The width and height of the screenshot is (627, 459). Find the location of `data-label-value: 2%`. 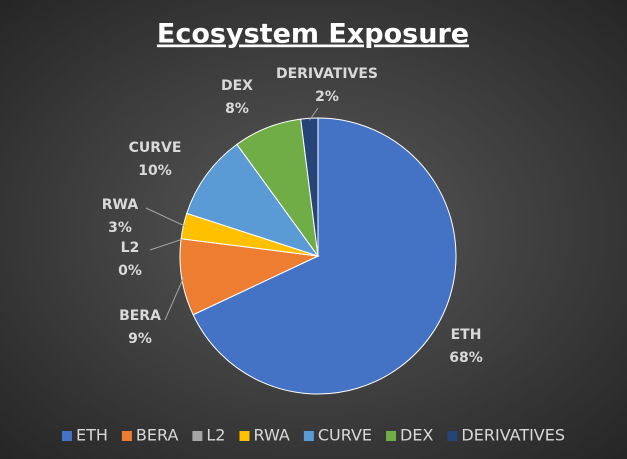

data-label-value: 2% is located at coordinates (327, 97).